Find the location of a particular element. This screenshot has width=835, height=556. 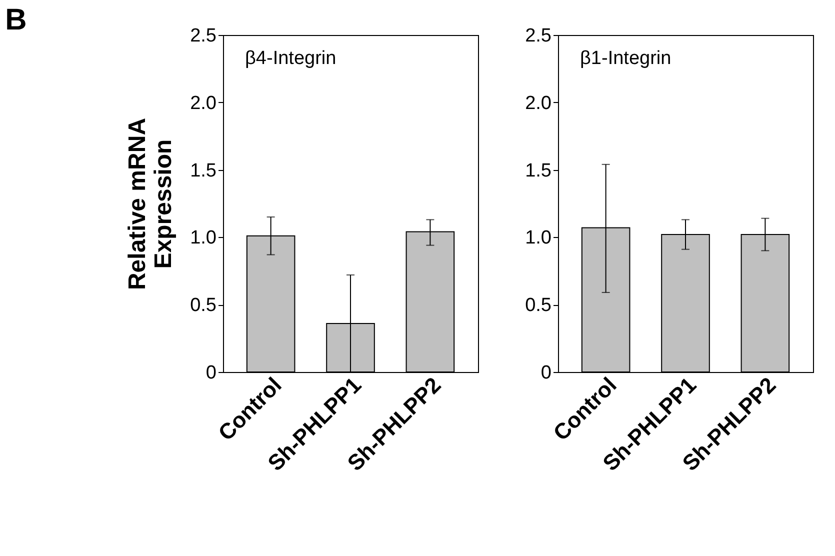

text: β4-Integrin is located at coordinates (290, 58).